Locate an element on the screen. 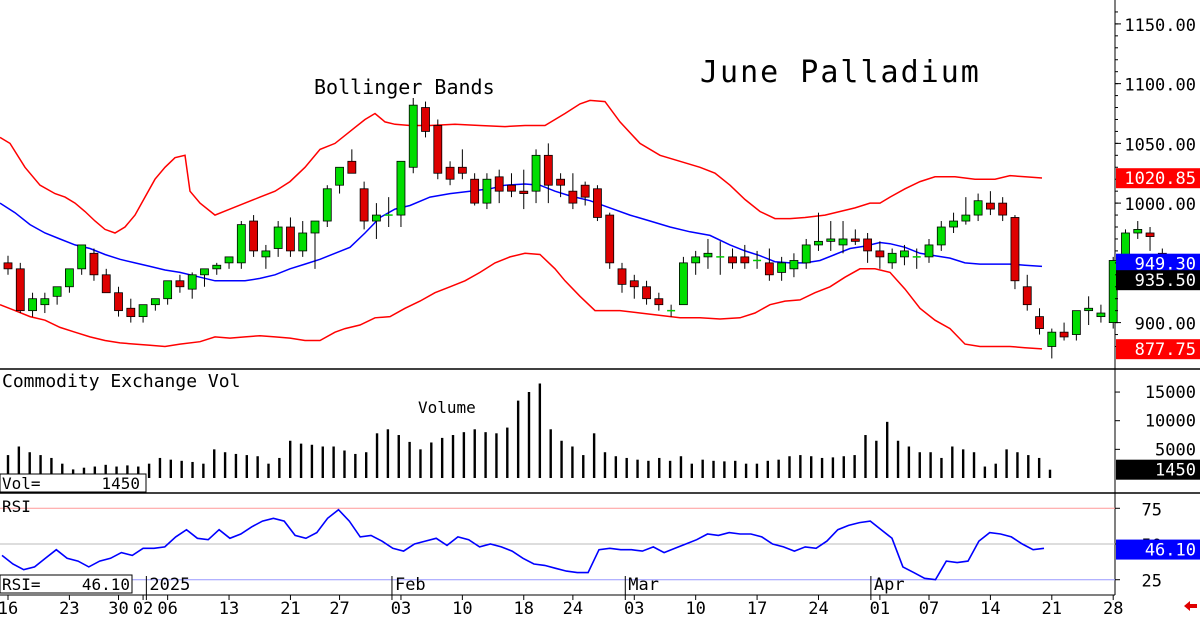  month-label: Feb is located at coordinates (410, 585).